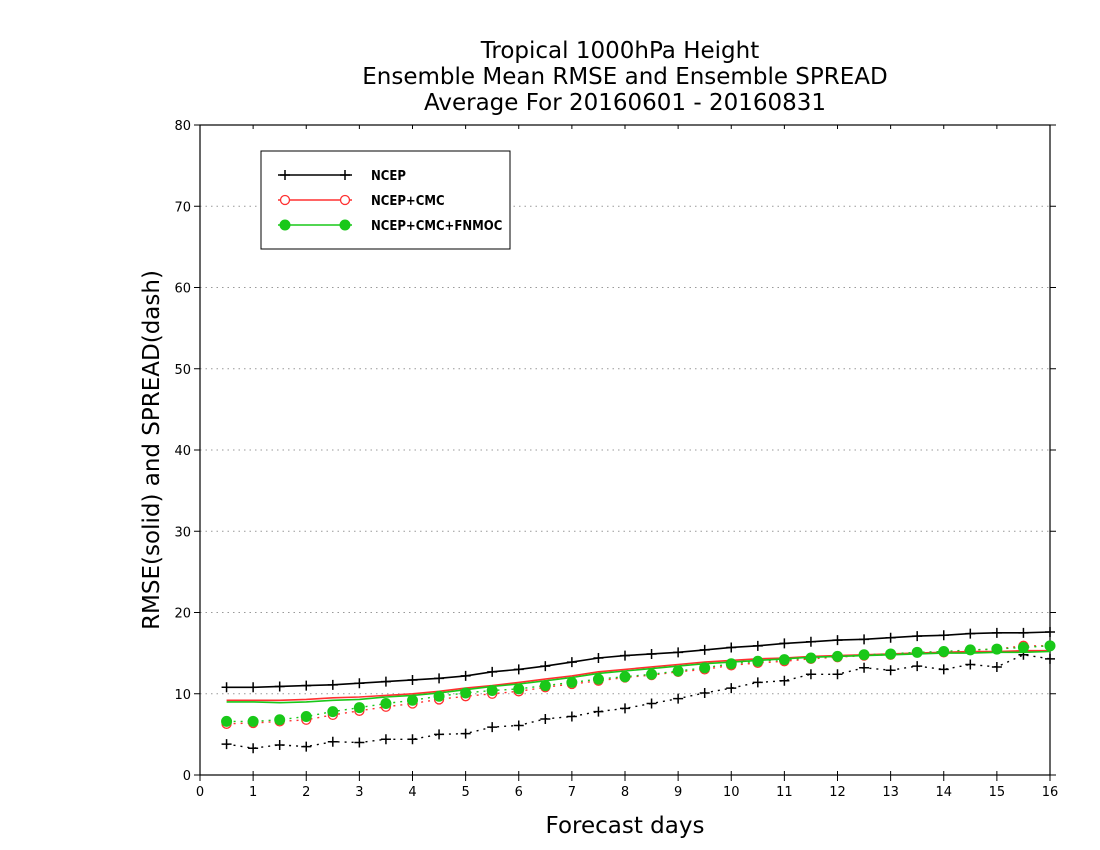 This screenshot has height=850, width=1100. I want to click on ncep-cmc-fnmoc-rmse-line, so click(638, 677).